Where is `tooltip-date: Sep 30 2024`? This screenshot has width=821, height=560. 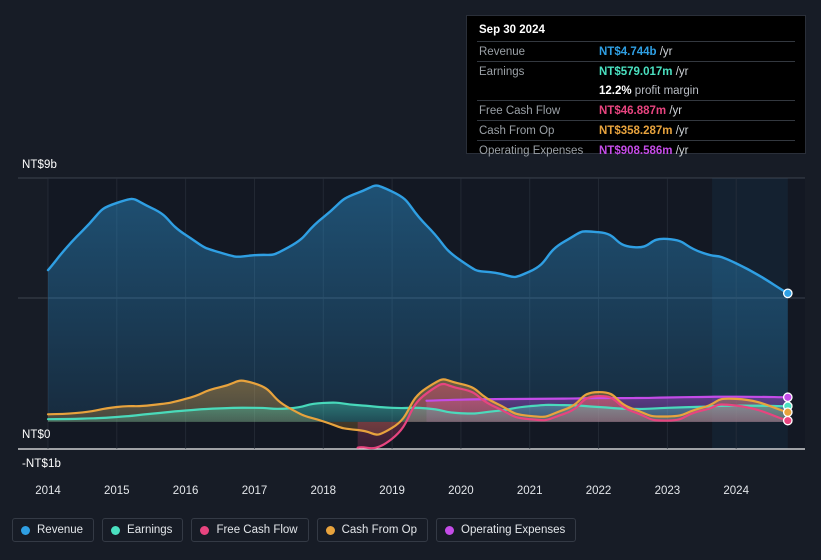 tooltip-date: Sep 30 2024 is located at coordinates (512, 30).